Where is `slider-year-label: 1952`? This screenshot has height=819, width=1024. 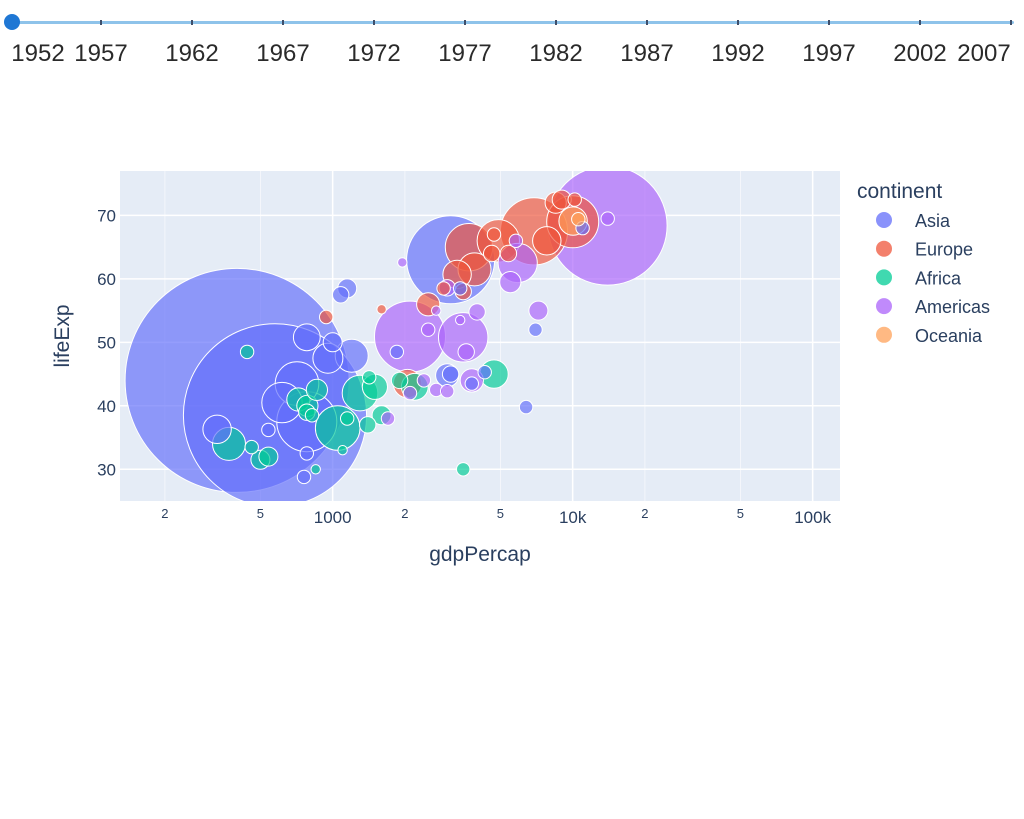
slider-year-label: 1952 is located at coordinates (37, 53).